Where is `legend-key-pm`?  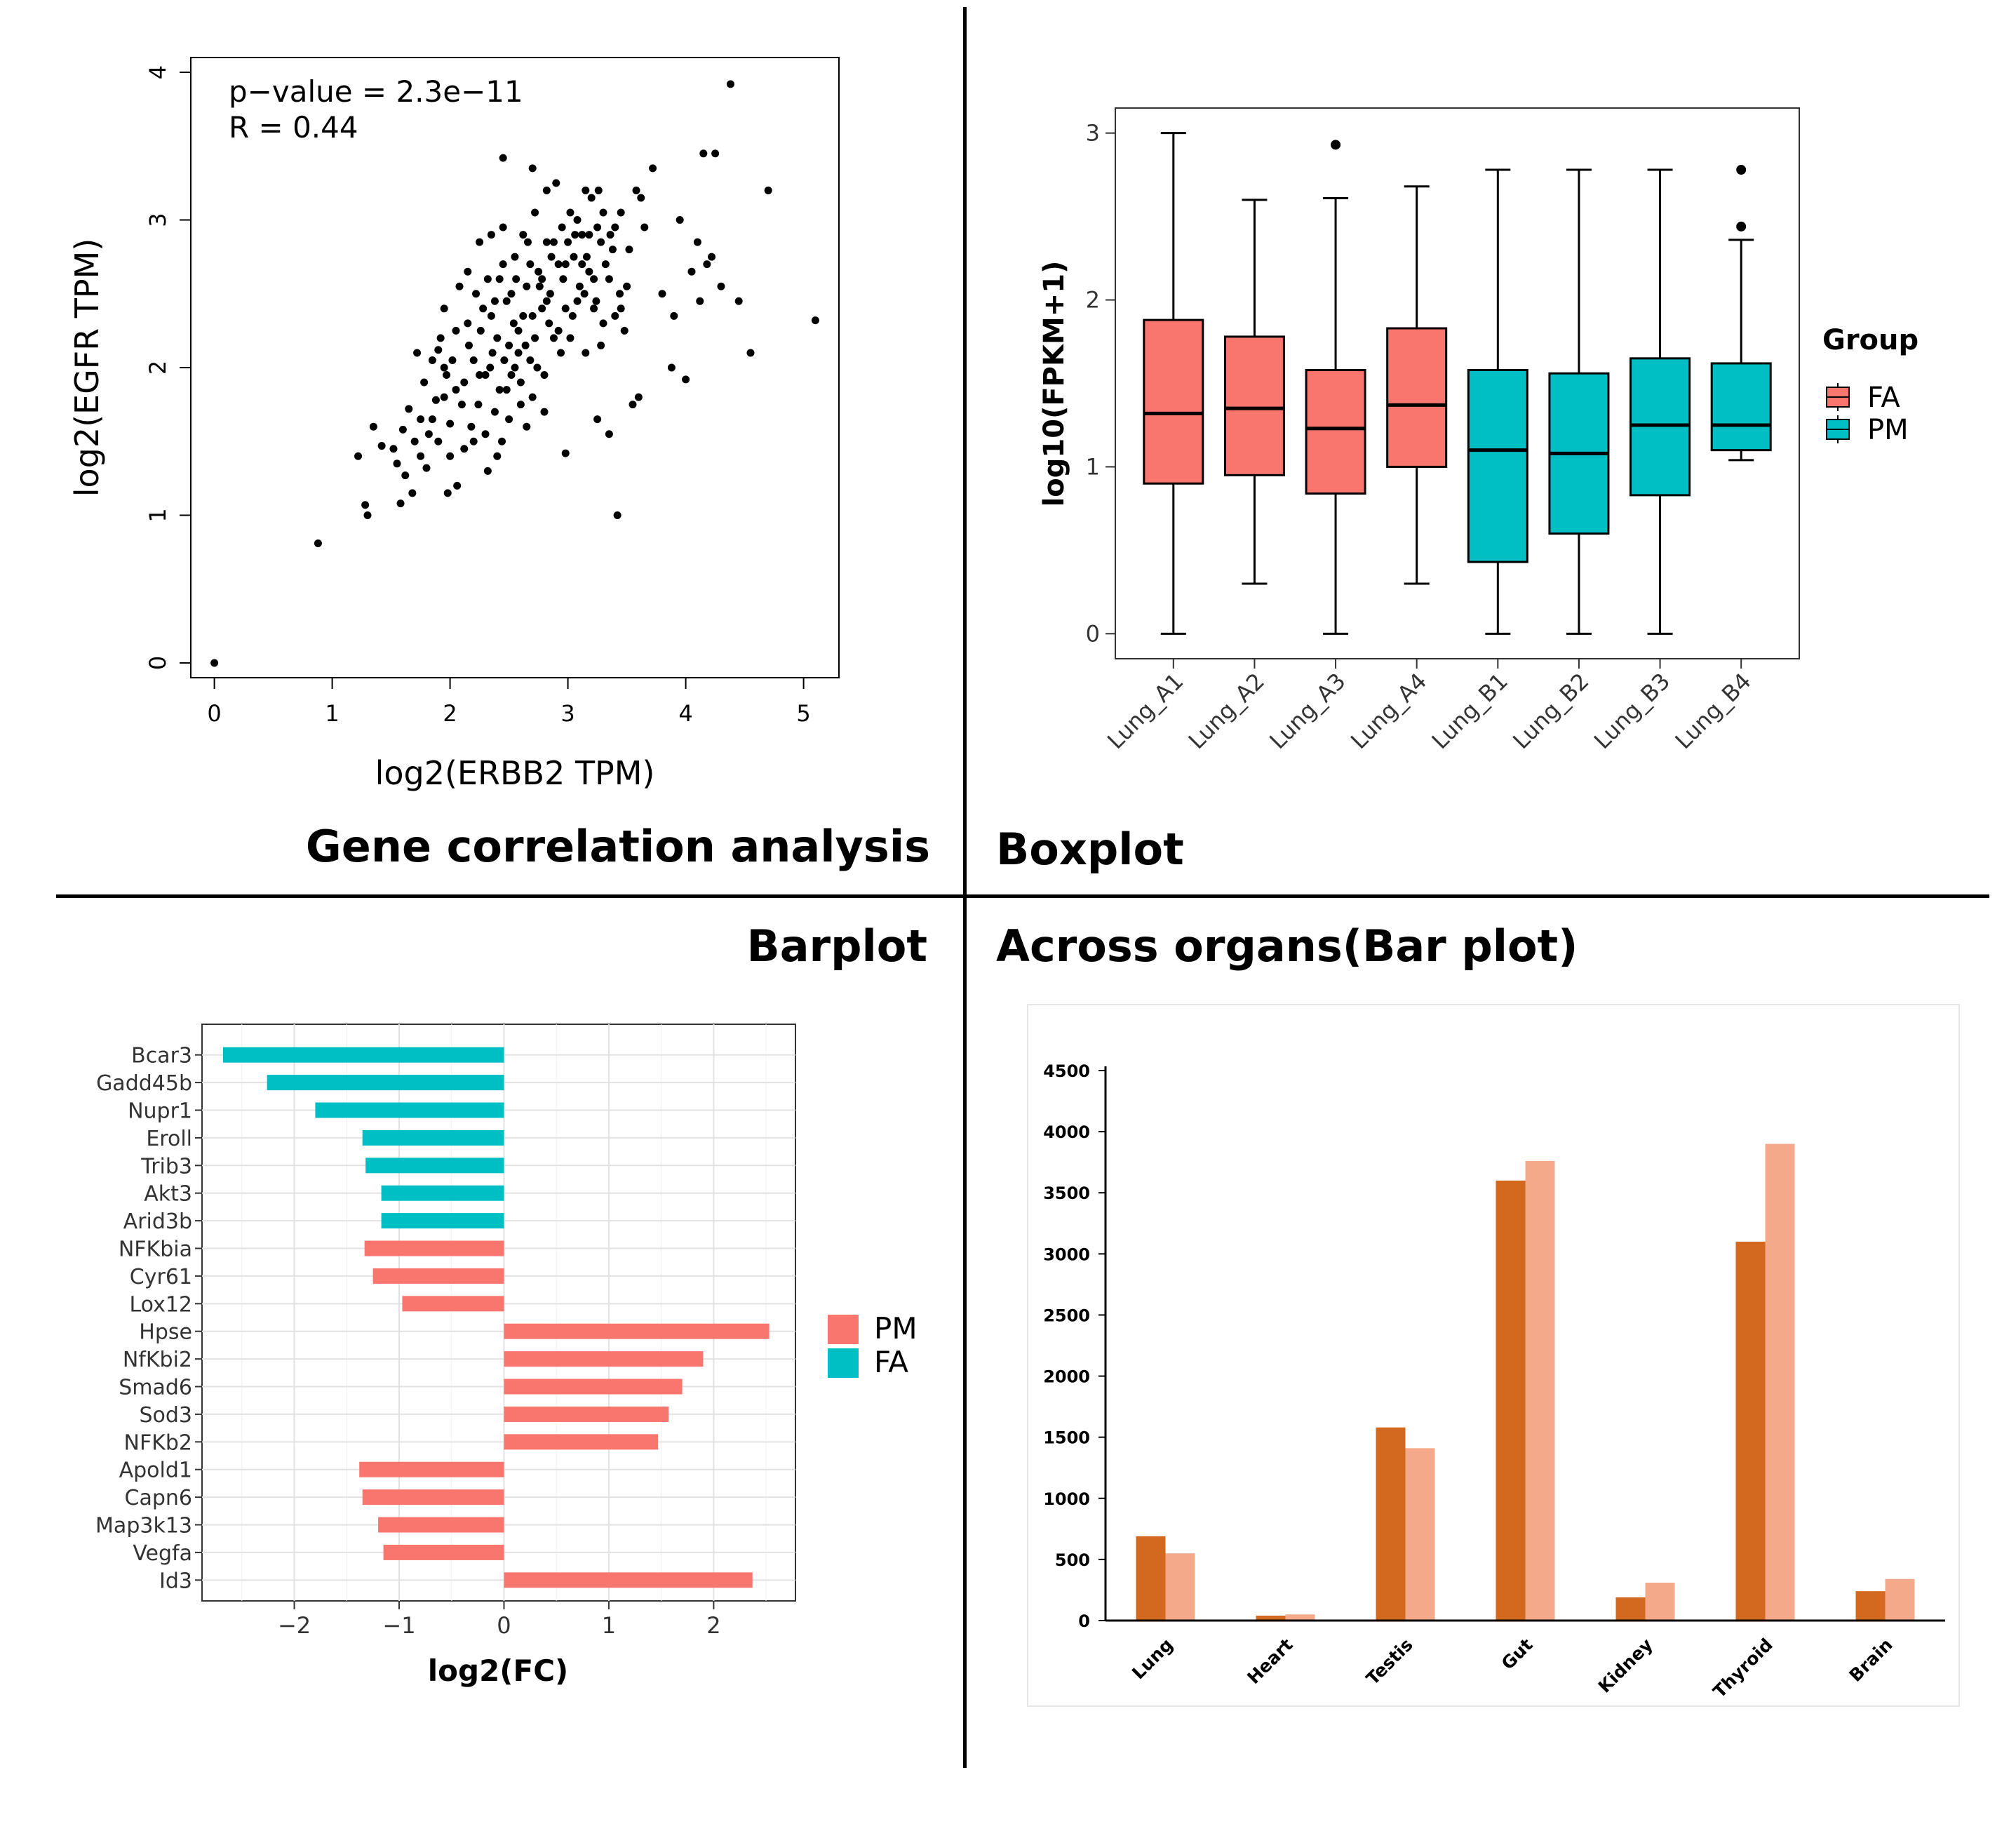 legend-key-pm is located at coordinates (843, 1329).